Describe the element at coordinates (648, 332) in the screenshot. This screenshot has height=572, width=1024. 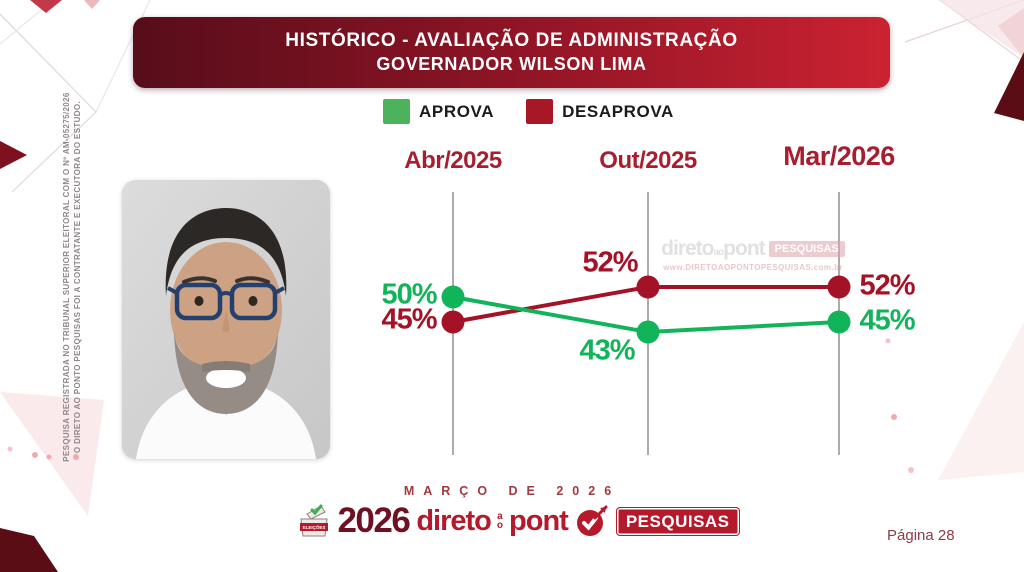
I see `data-point-aprova-Out/2025` at that location.